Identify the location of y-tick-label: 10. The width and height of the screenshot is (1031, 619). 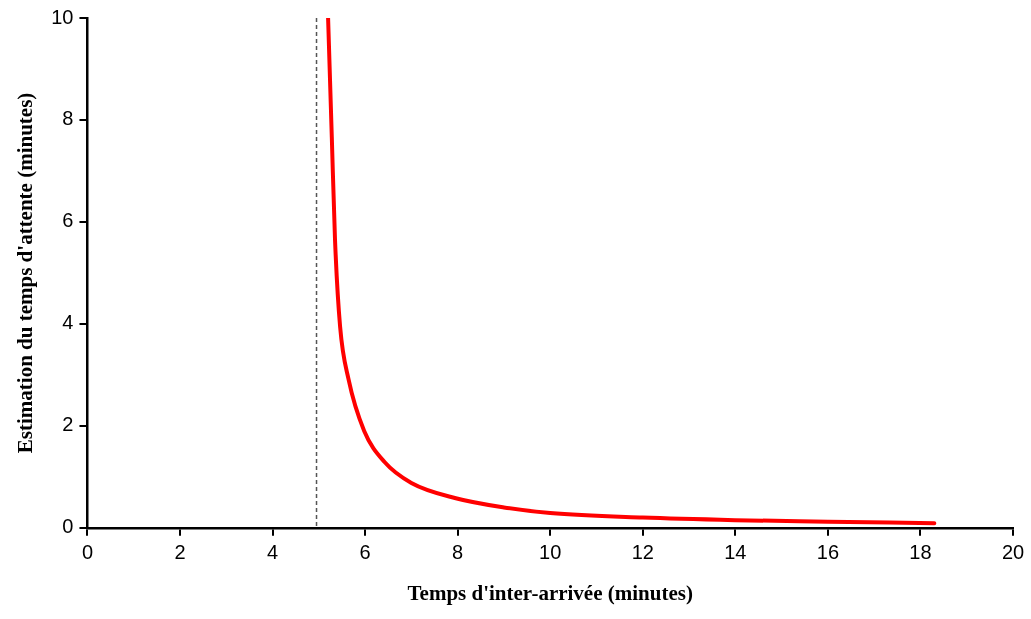
(62, 16).